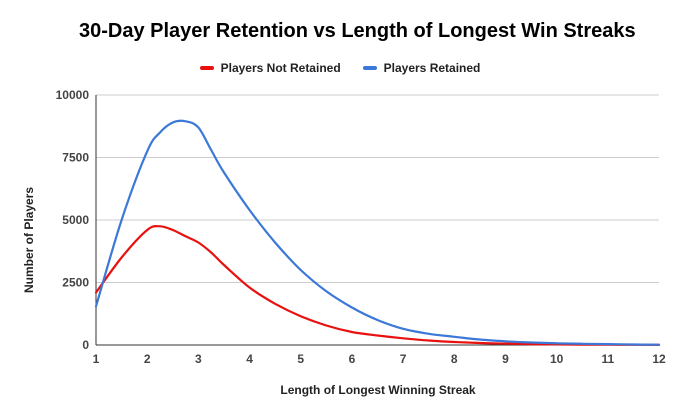  Describe the element at coordinates (75, 283) in the screenshot. I see `y-tick-label: 2500` at that location.